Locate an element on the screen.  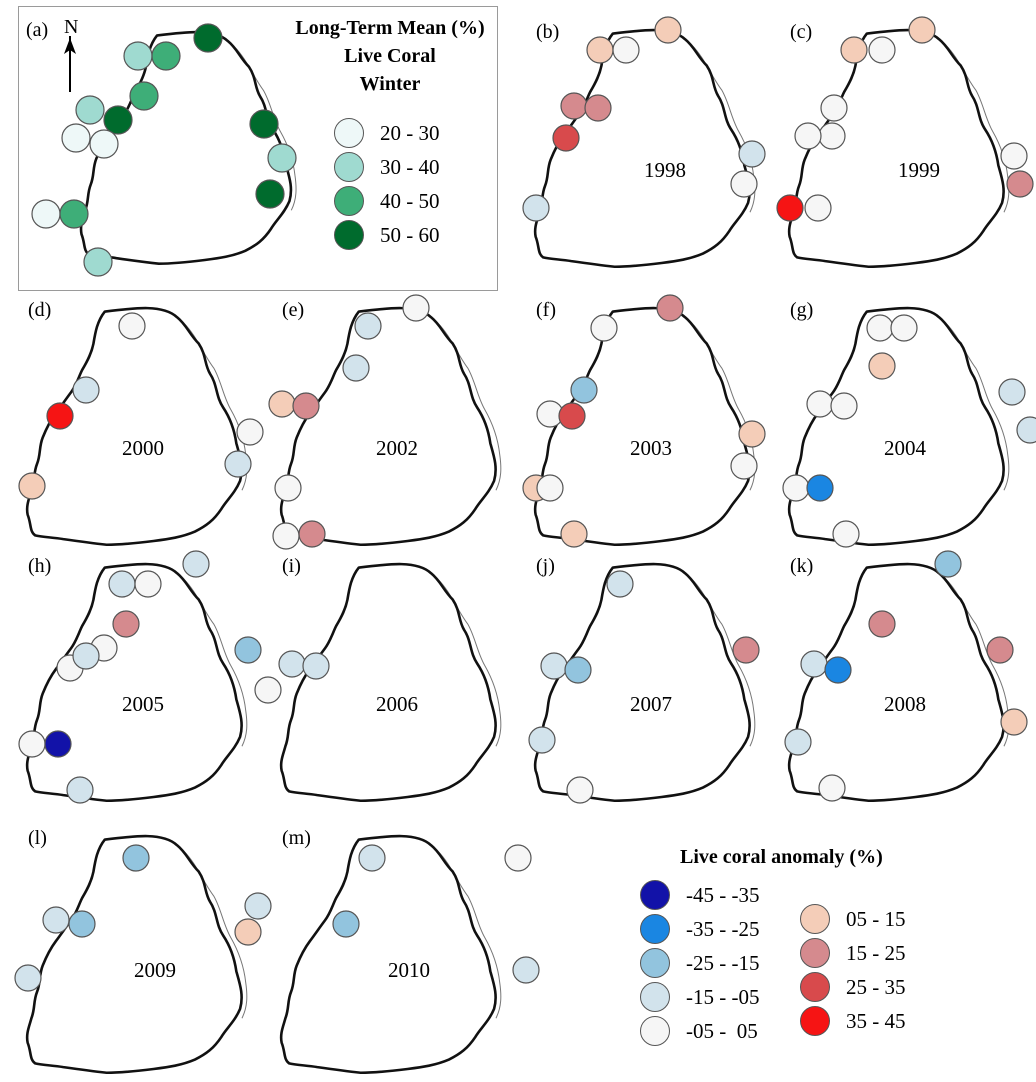
panel-year: 1998 is located at coordinates (665, 170).